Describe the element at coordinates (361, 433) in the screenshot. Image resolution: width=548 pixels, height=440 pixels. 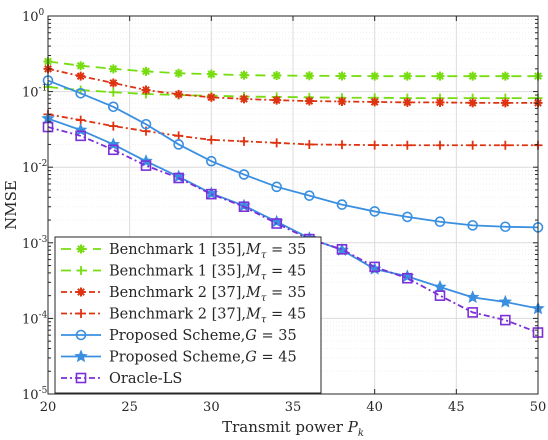
I see `x-axis-label-subscript: k` at that location.